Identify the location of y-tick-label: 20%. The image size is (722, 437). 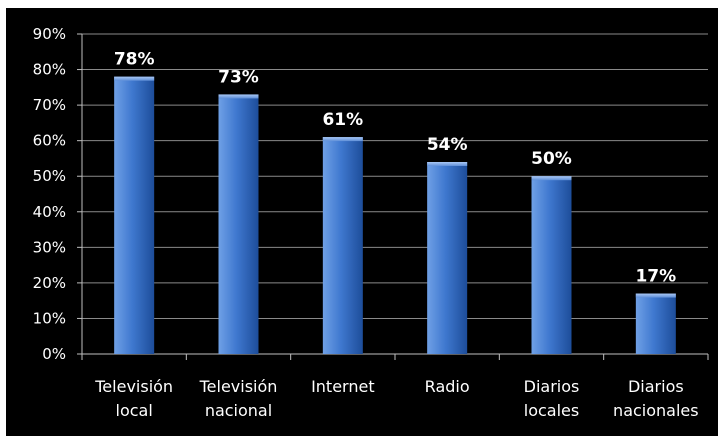
(49, 283).